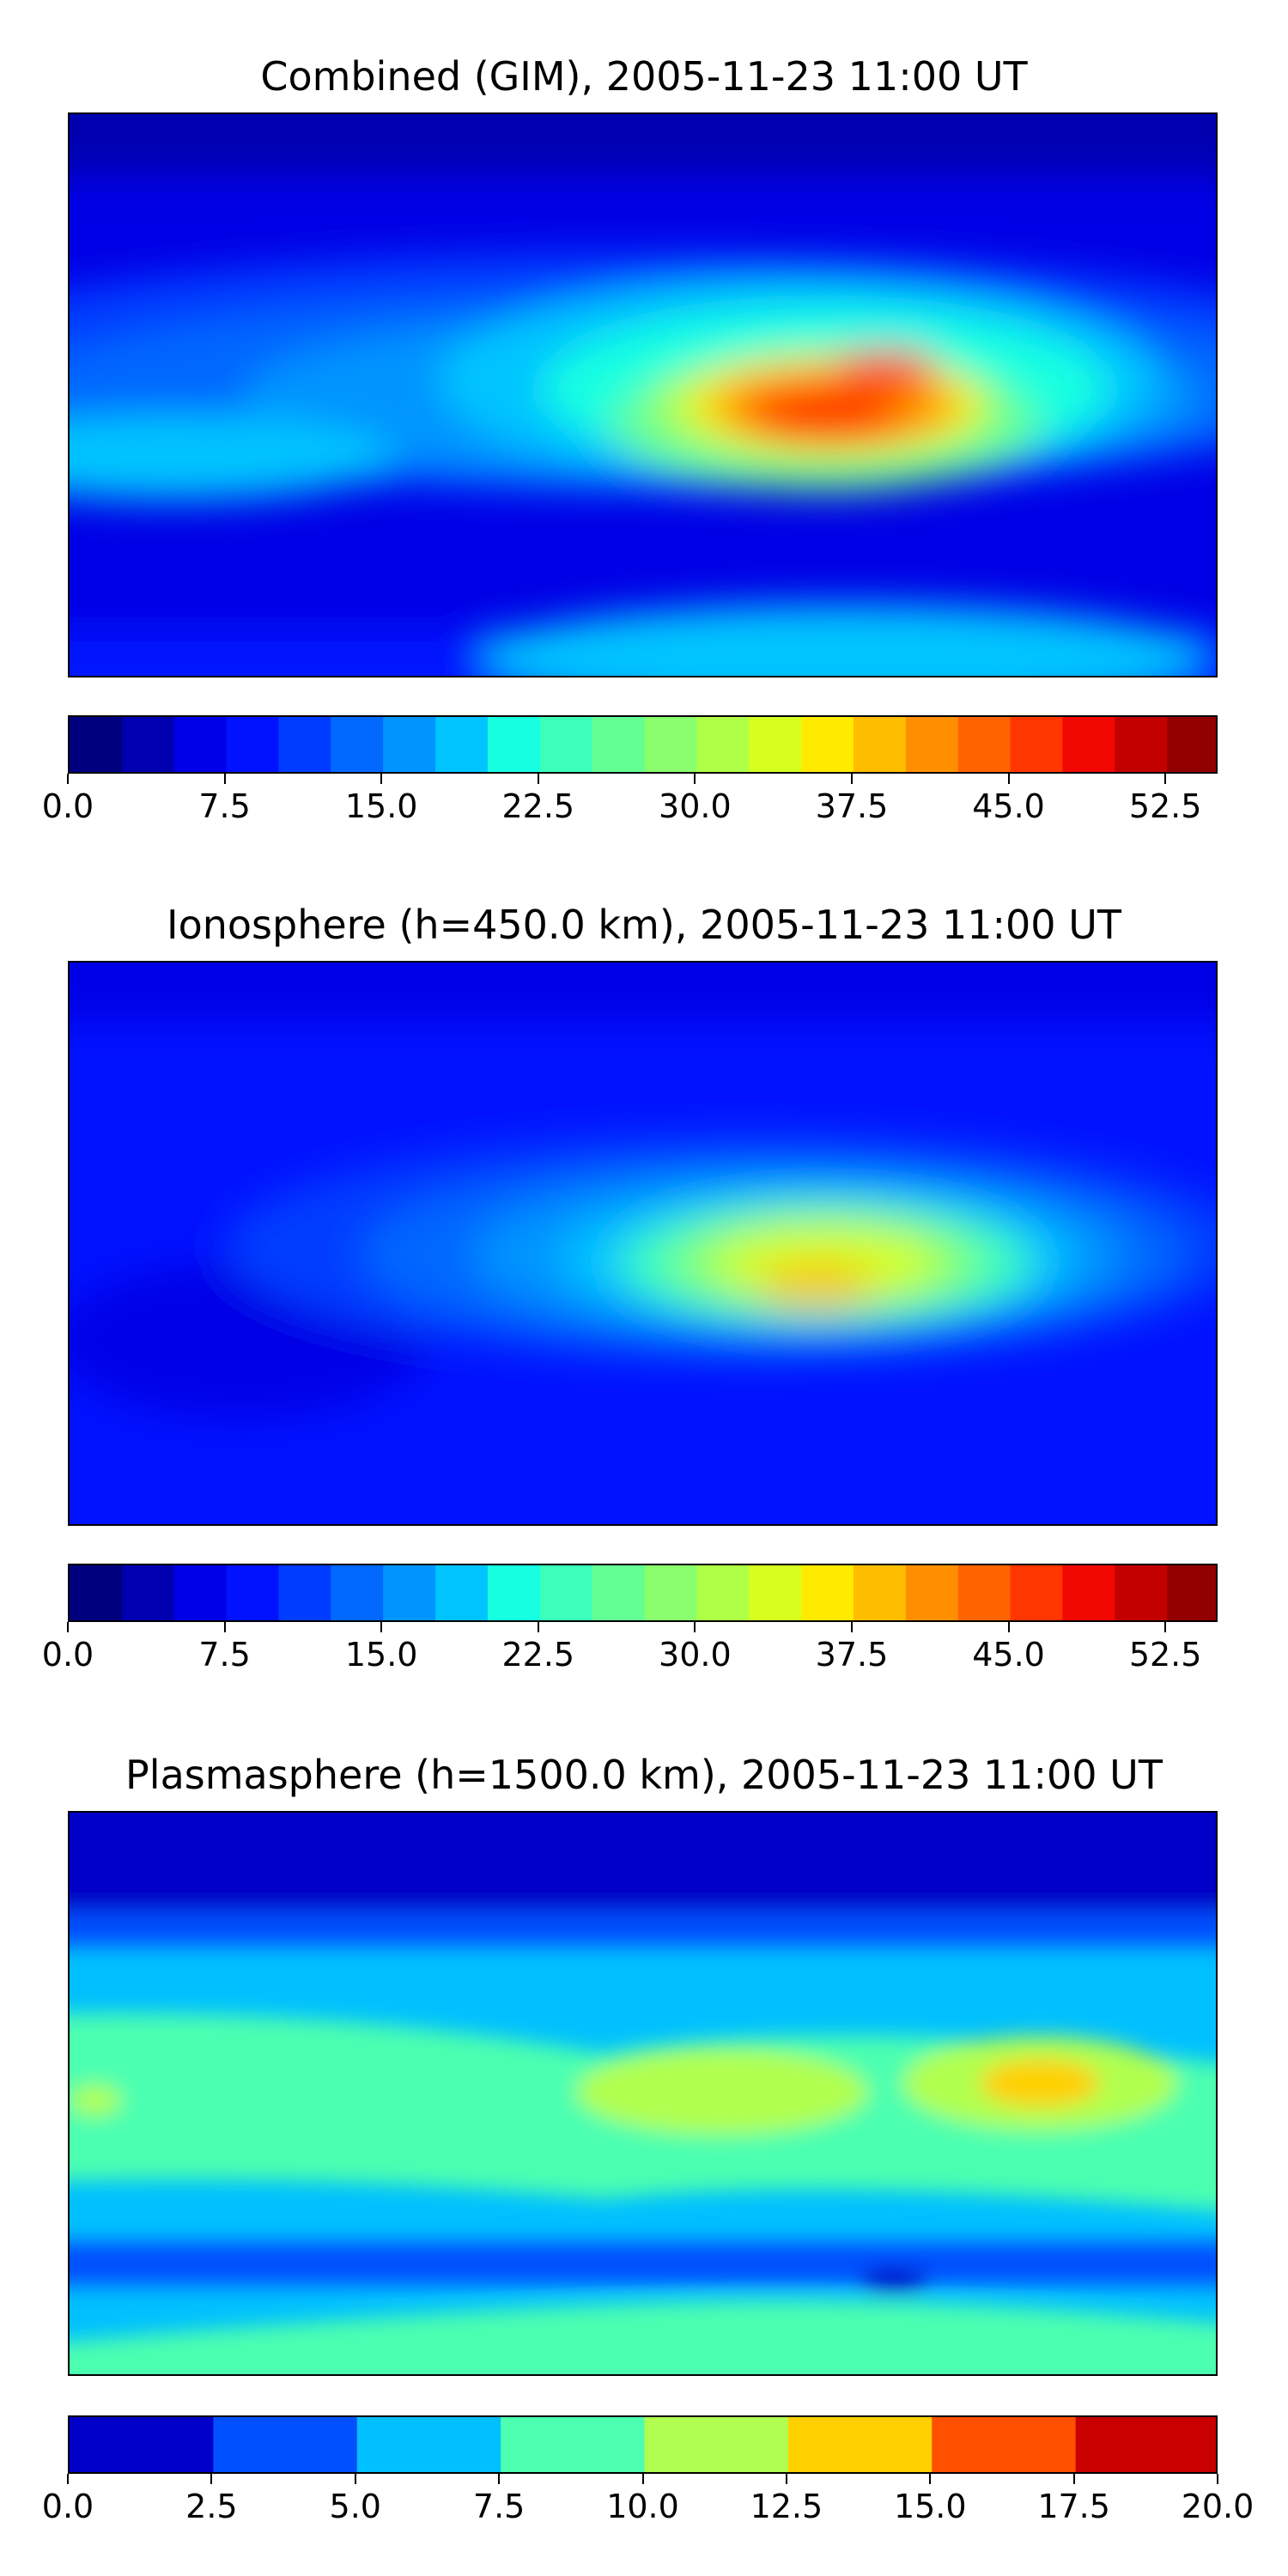 Image resolution: width=1288 pixels, height=2576 pixels. What do you see at coordinates (538, 806) in the screenshot?
I see `colorbar-tick-label: 22.5` at bounding box center [538, 806].